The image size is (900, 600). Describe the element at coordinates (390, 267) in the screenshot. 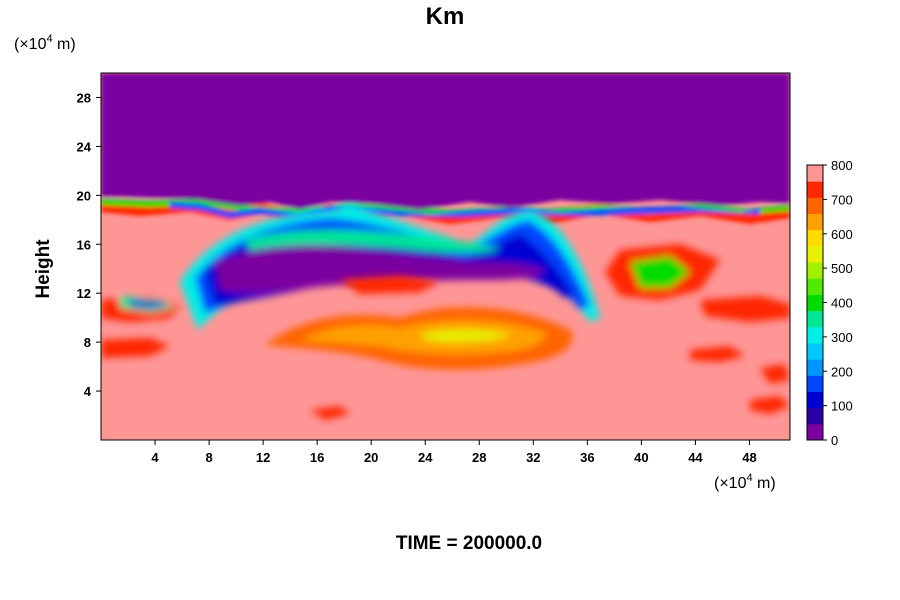

I see `central-arc` at that location.